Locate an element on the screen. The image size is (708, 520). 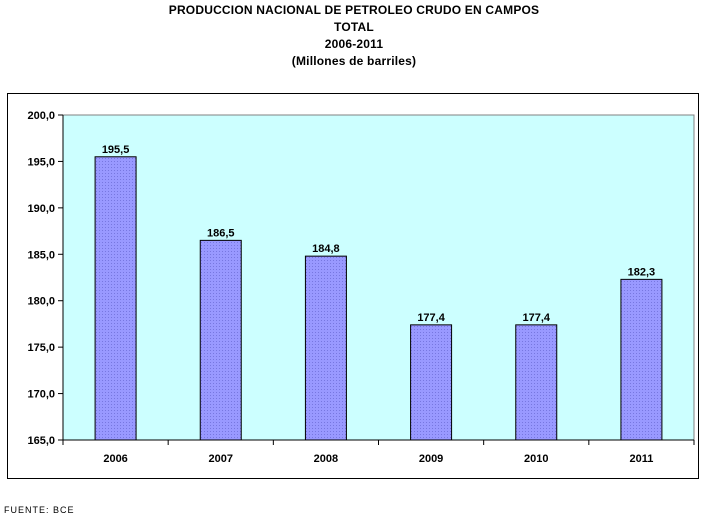
y-tick-label: 200,0 is located at coordinates (41, 116).